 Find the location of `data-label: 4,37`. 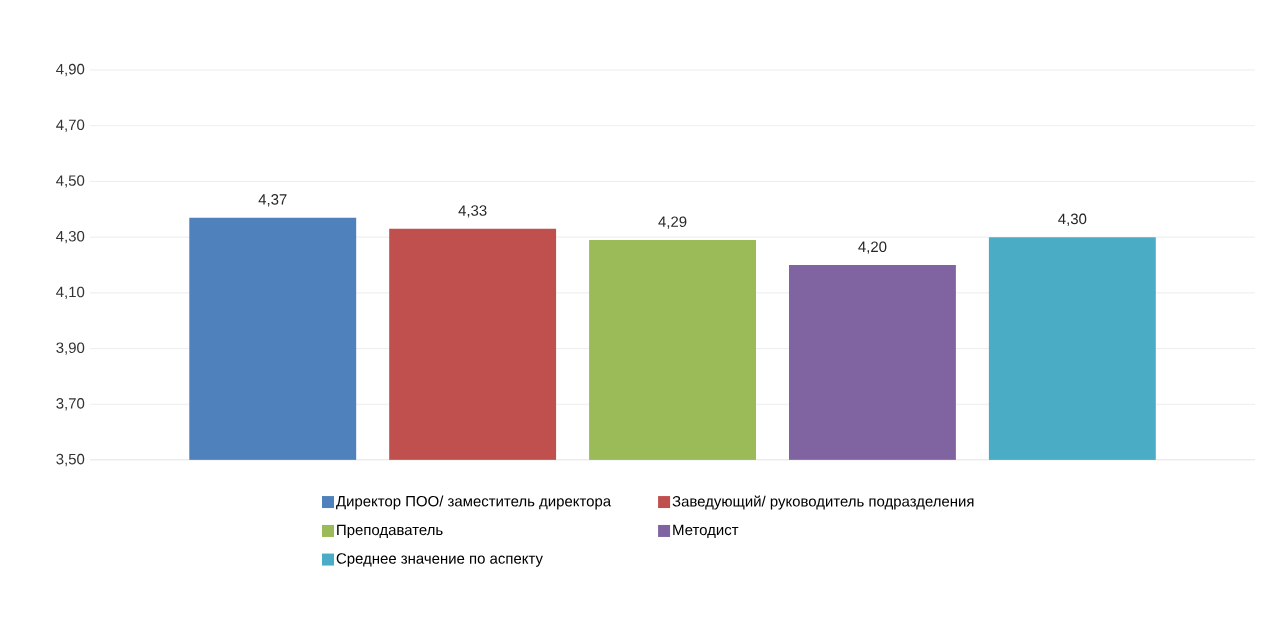

data-label: 4,37 is located at coordinates (272, 200).